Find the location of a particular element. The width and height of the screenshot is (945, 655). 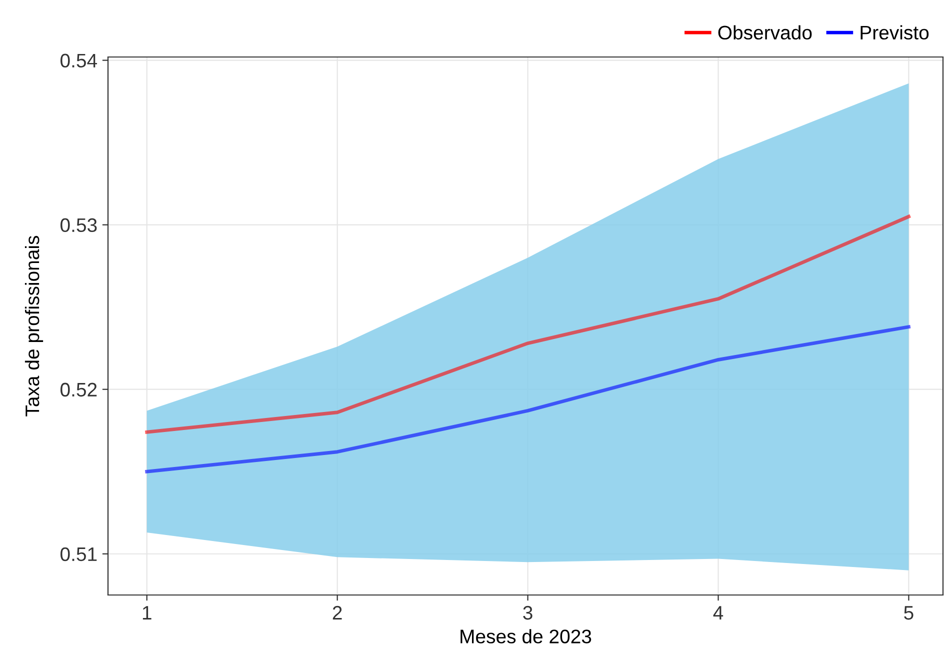

y-tick-label: 0.53 is located at coordinates (78, 225).